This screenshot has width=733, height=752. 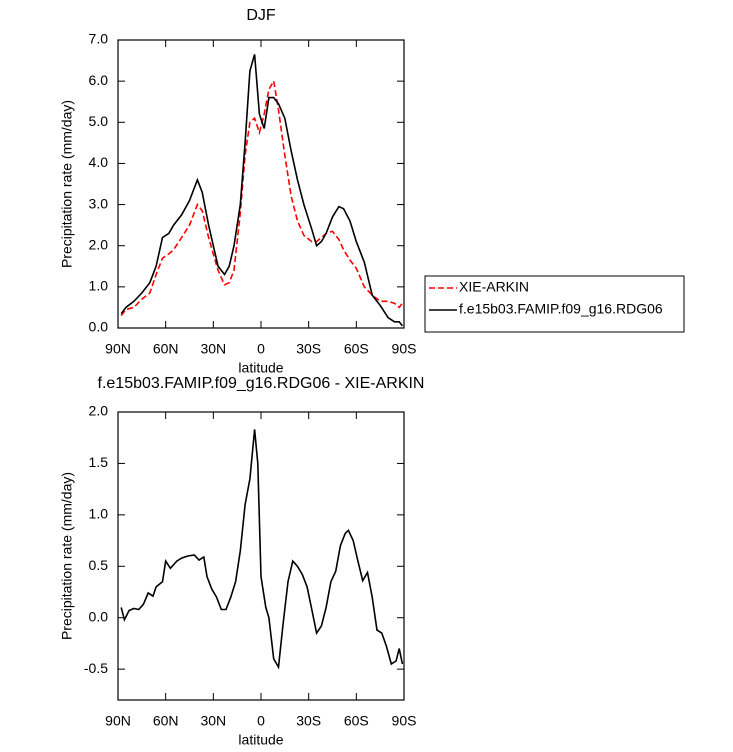 What do you see at coordinates (261, 15) in the screenshot?
I see `chart-title: DJF` at bounding box center [261, 15].